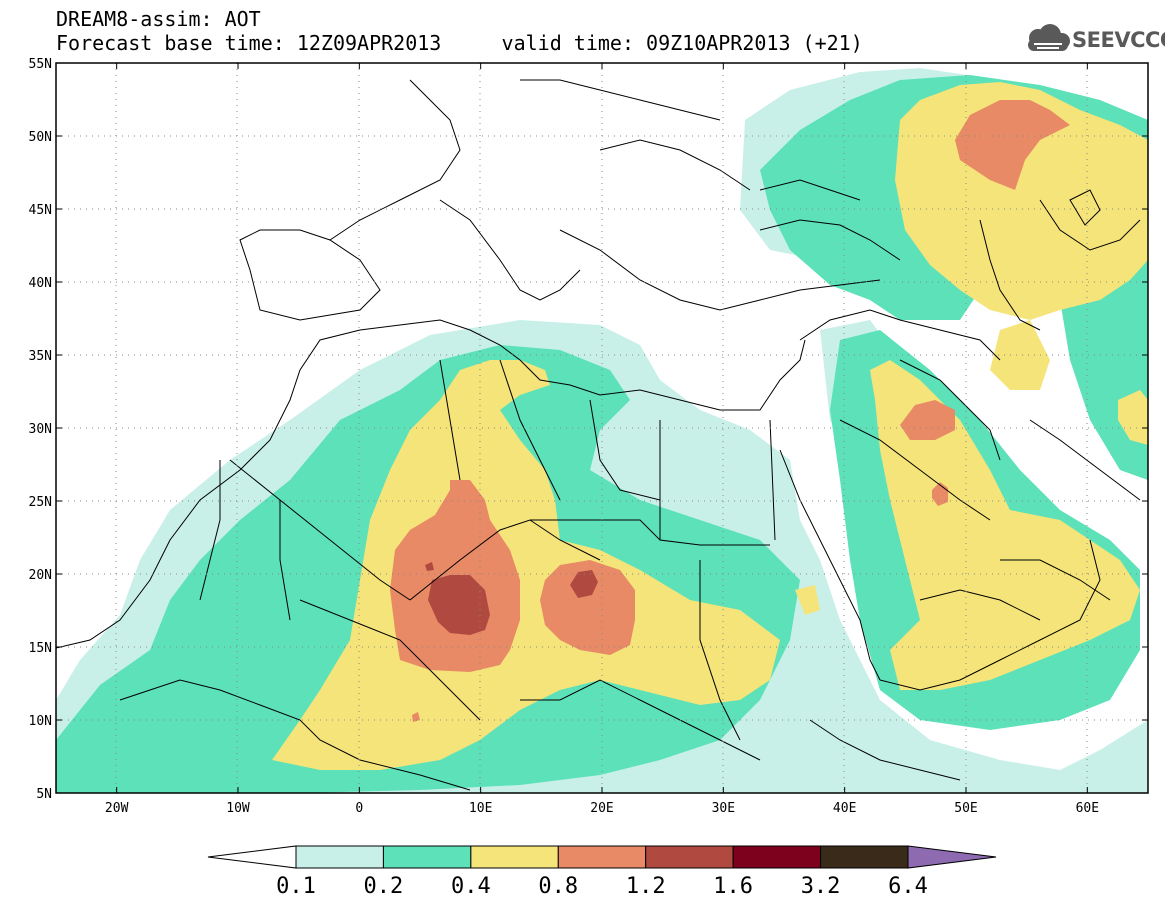  Describe the element at coordinates (965, 808) in the screenshot. I see `lon-label: 50E` at that location.